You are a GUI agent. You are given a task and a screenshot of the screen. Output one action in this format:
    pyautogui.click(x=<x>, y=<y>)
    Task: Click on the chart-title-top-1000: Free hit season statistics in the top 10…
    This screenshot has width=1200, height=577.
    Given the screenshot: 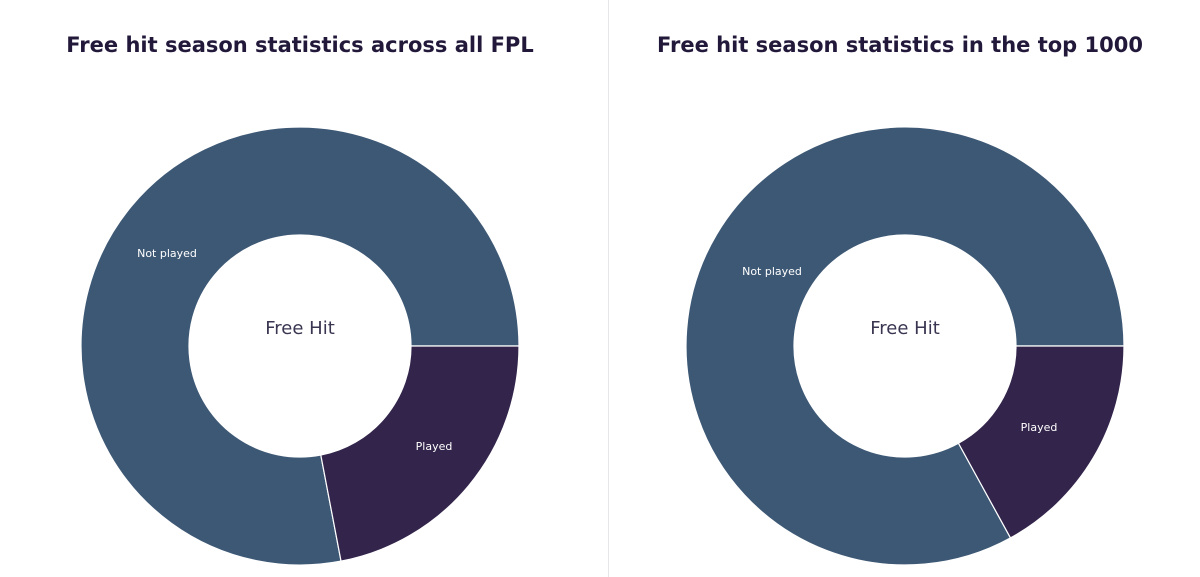 What is the action you would take?
    pyautogui.click(x=900, y=45)
    